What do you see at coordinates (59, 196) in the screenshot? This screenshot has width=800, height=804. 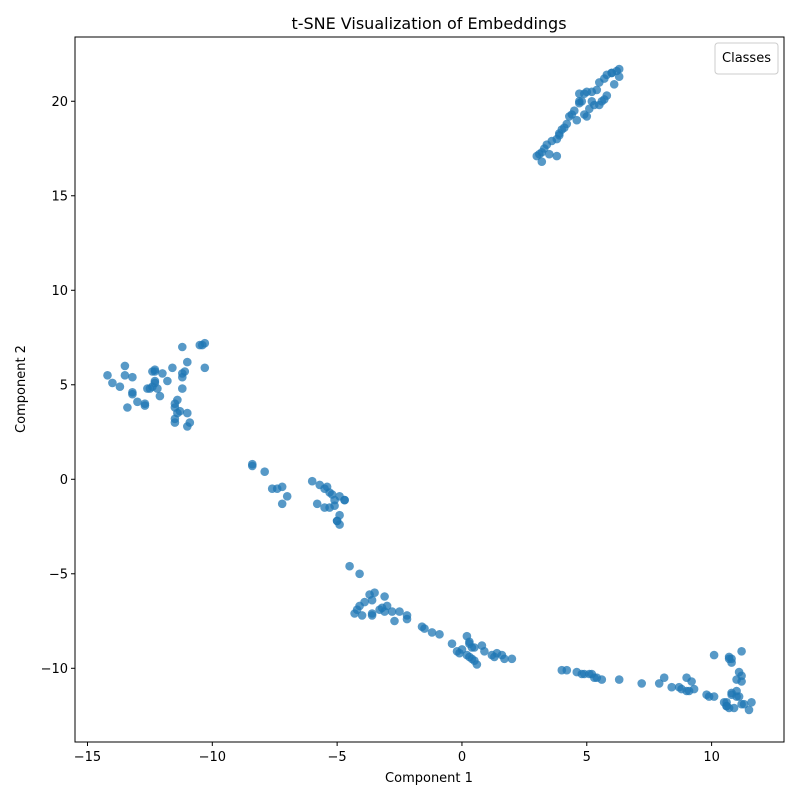 I see `y-tick-label: 15` at bounding box center [59, 196].